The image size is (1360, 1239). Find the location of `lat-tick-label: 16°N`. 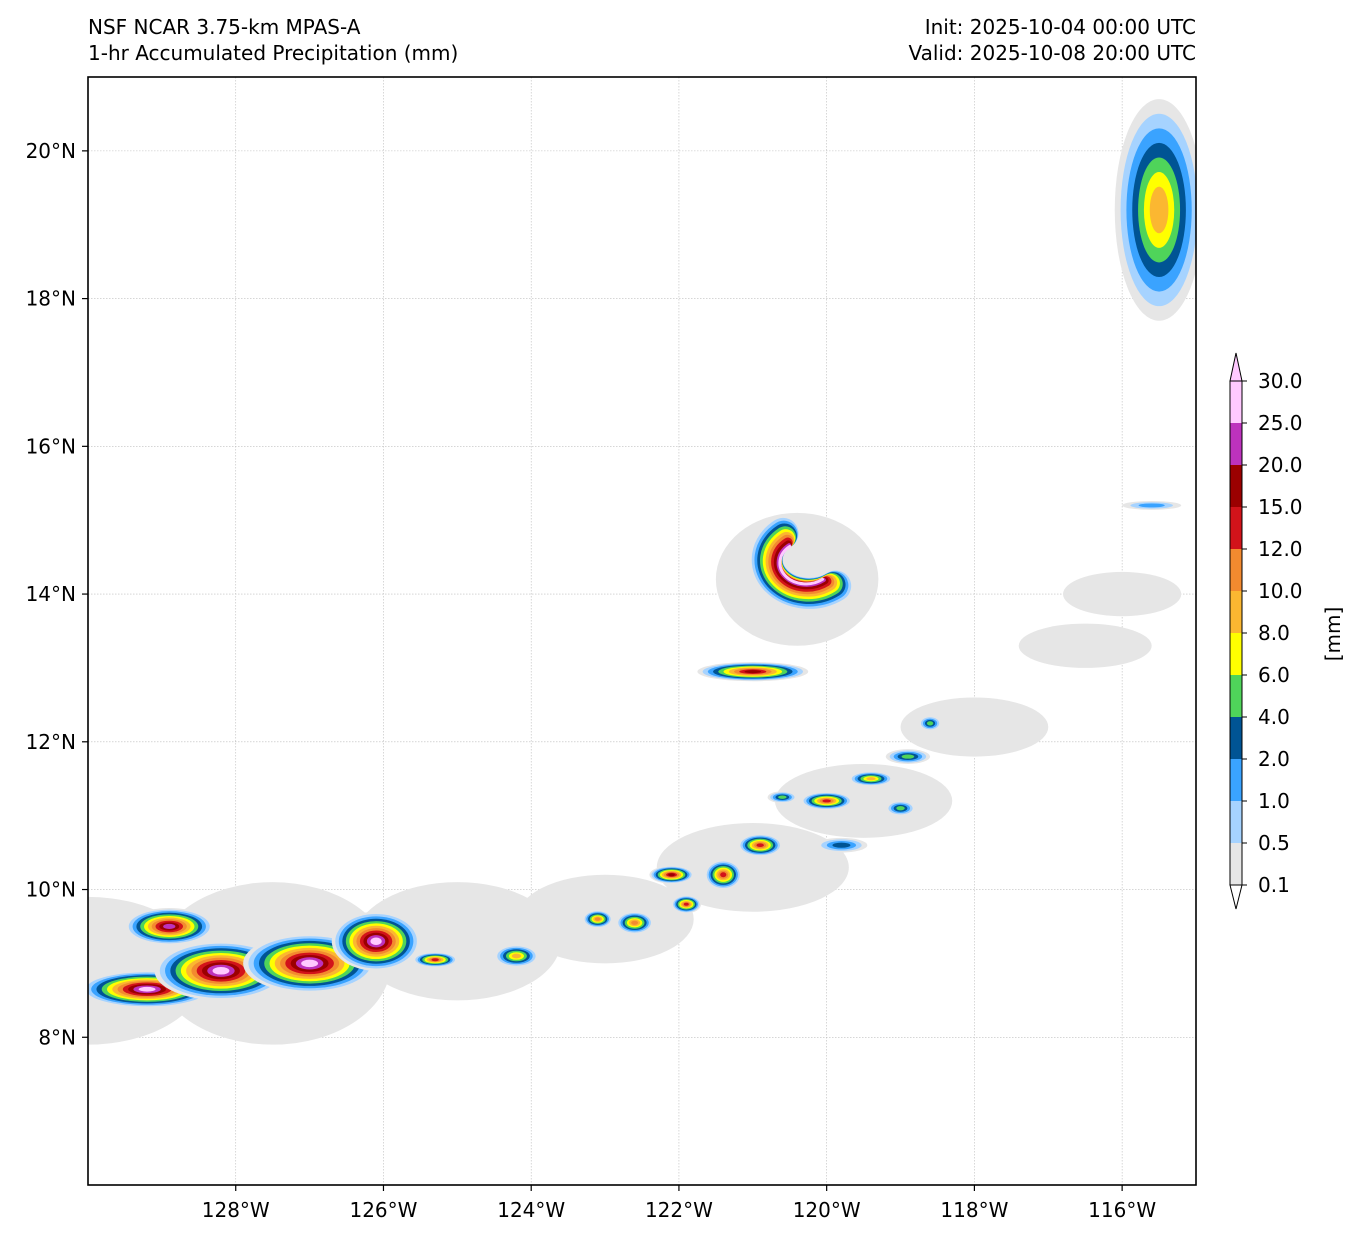

lat-tick-label: 16°N is located at coordinates (51, 446).